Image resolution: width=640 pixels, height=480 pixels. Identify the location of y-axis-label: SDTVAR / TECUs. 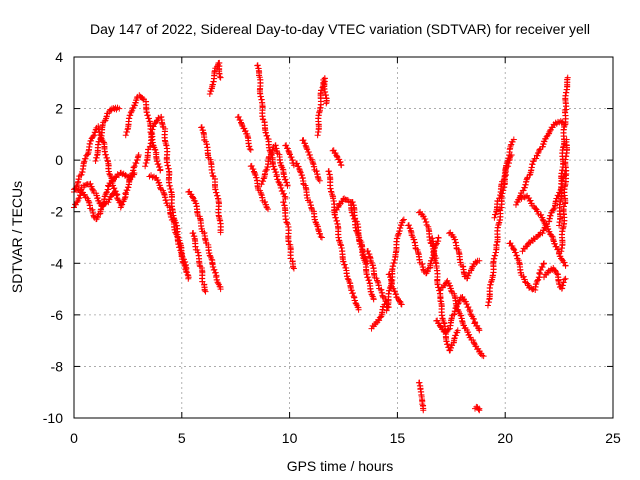
(17, 237).